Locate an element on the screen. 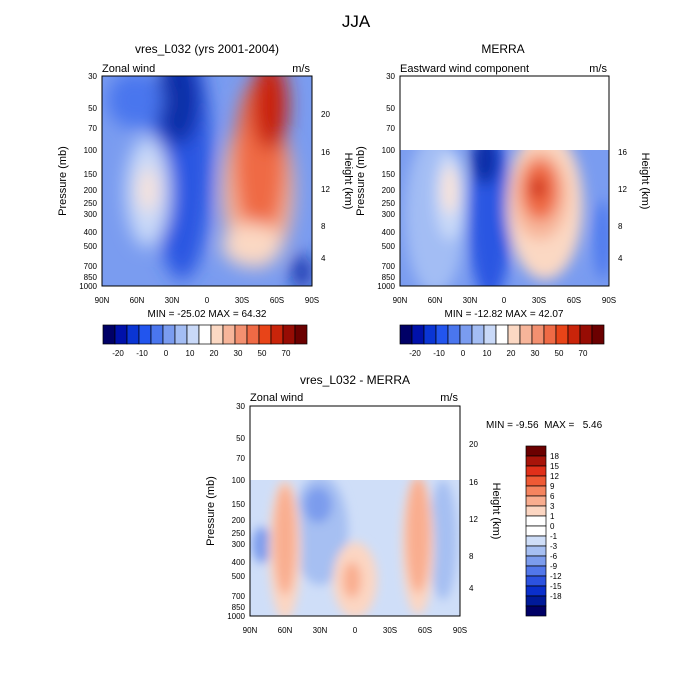  panel-3-ytick: 70 is located at coordinates (240, 458).